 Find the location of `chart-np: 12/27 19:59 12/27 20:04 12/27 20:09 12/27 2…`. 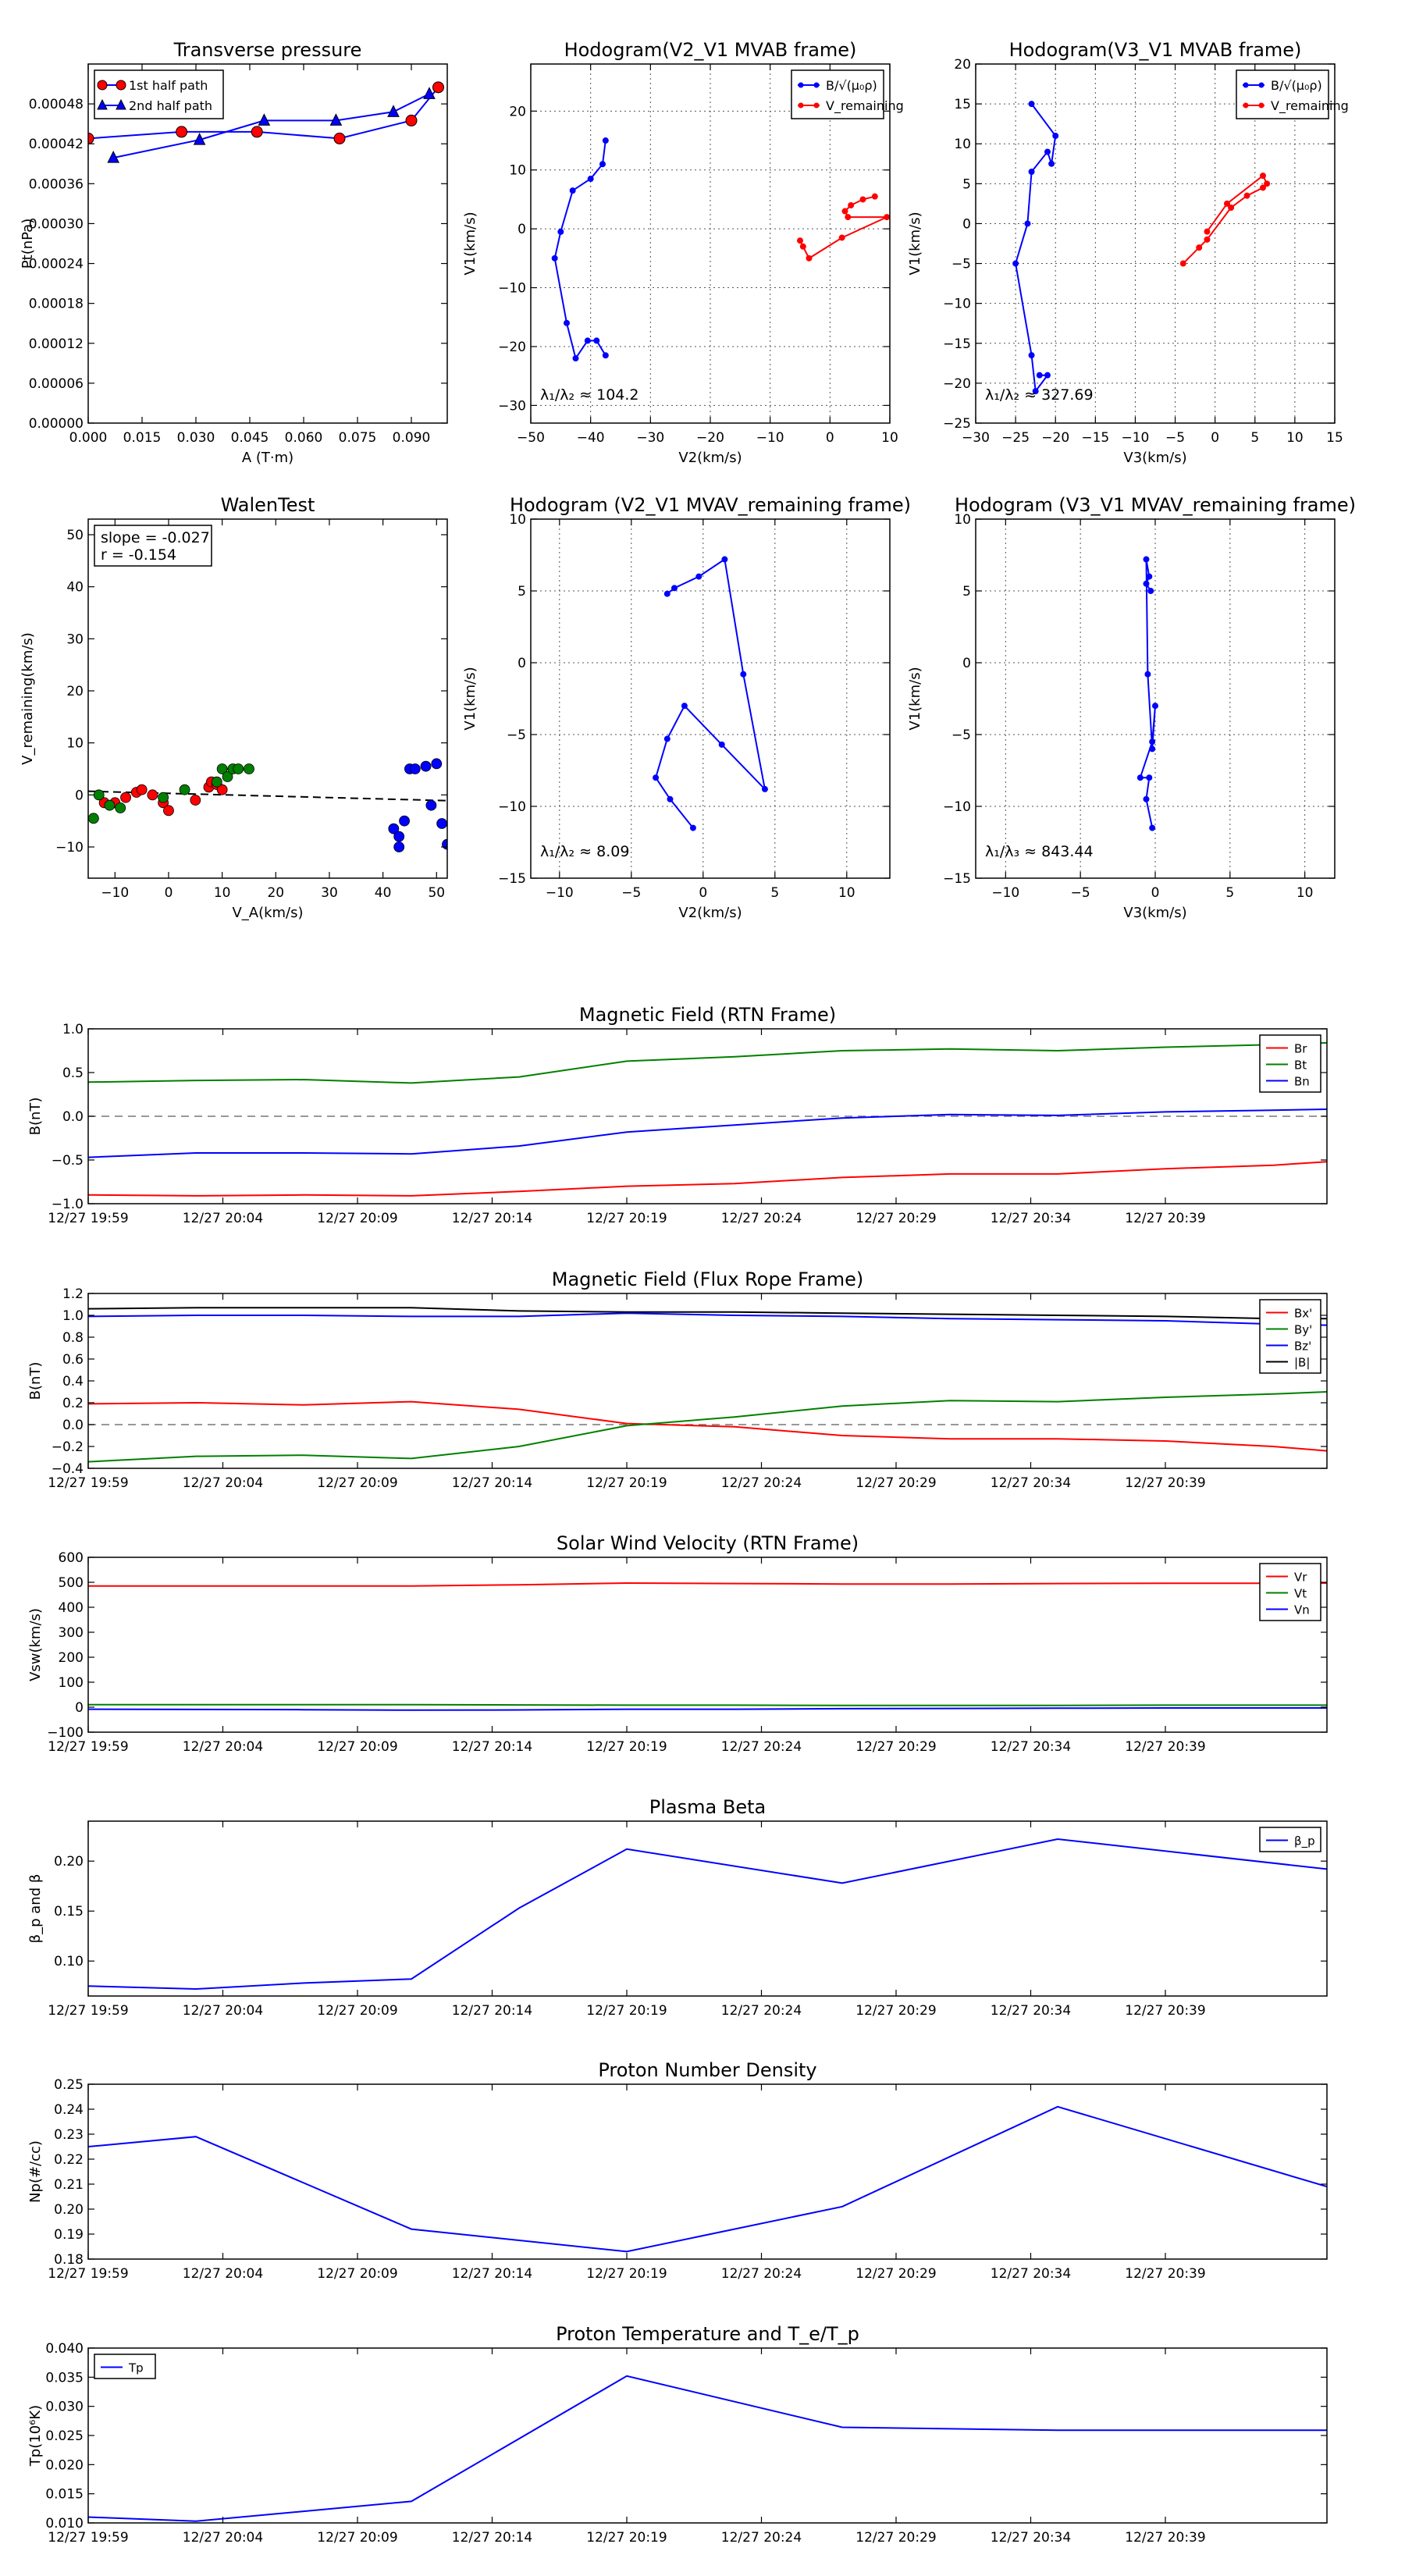

chart-np: 12/27 19:59 12/27 20:04 12/27 20:09 12/27 2… is located at coordinates (678, 2170).